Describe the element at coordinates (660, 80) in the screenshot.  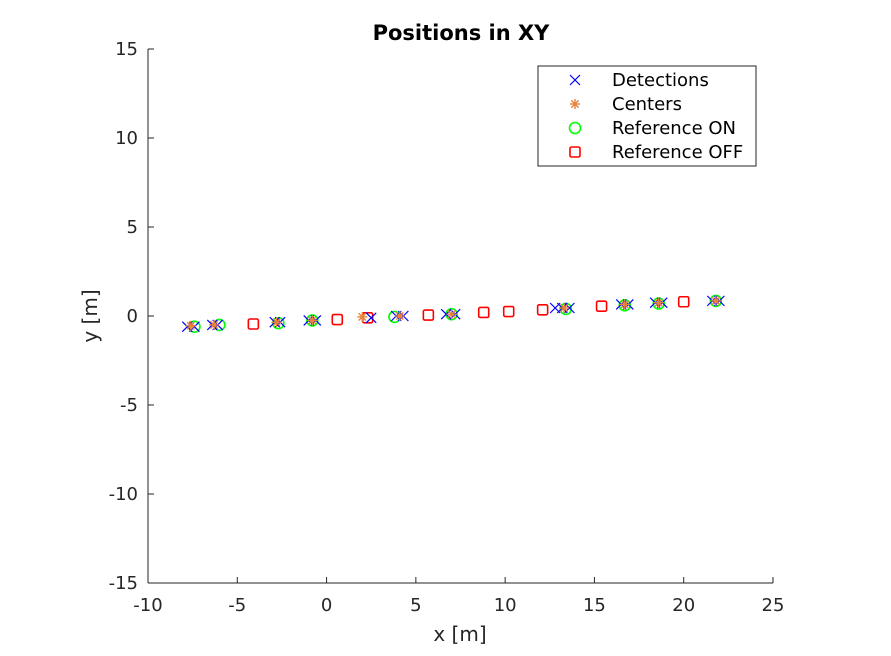
I see `legend-label: Detections` at that location.